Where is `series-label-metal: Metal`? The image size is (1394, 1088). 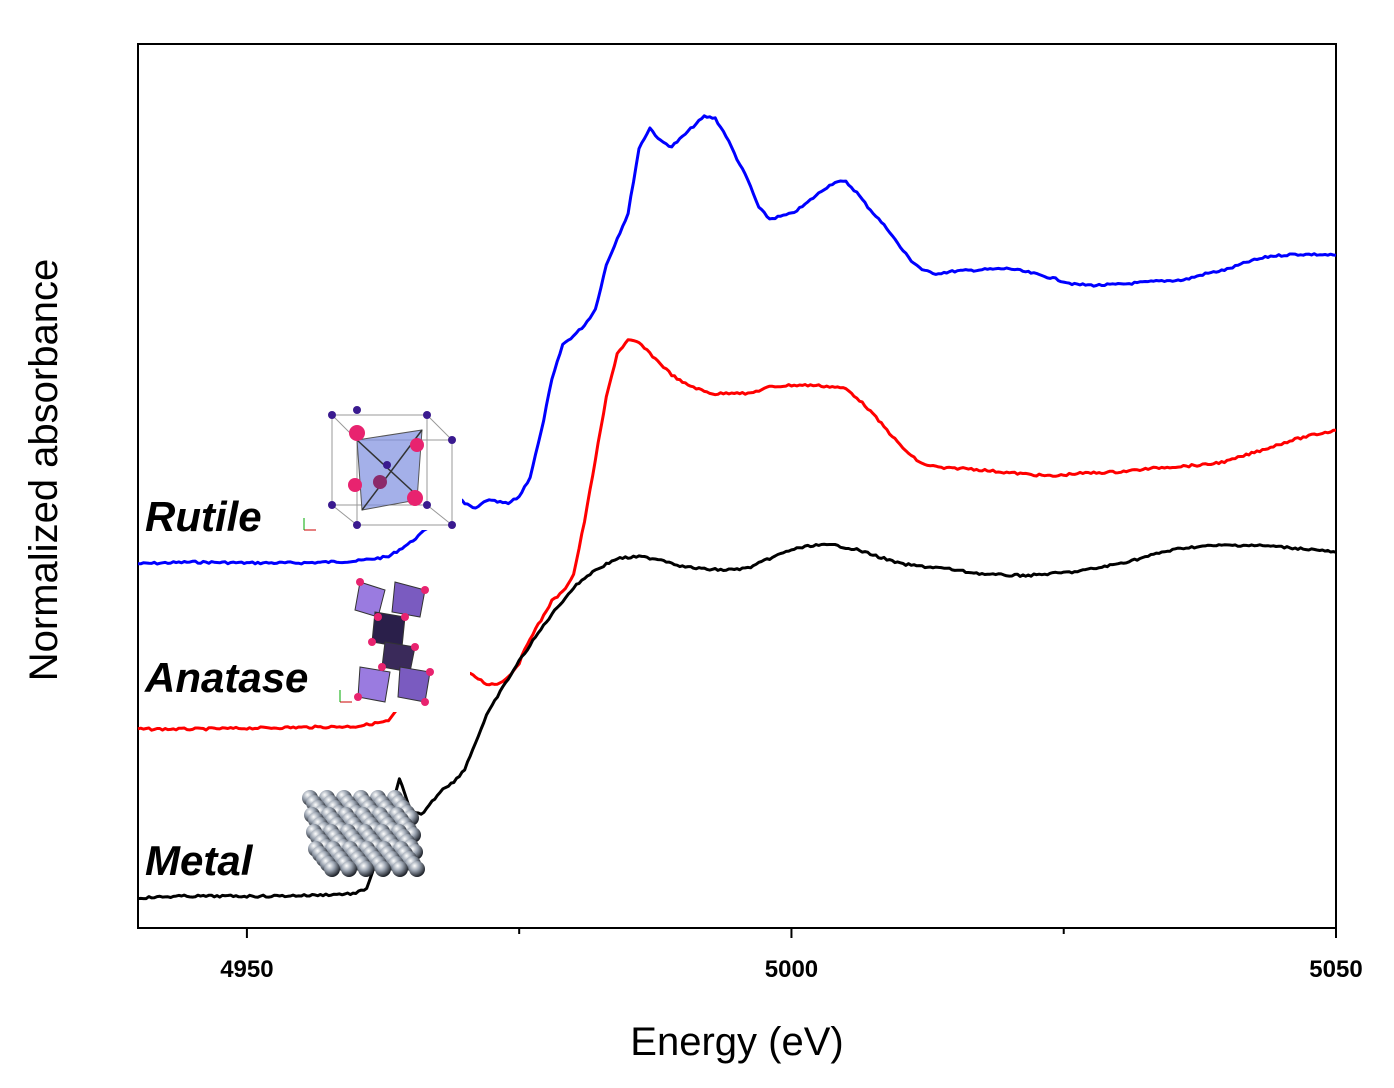
series-label-metal: Metal is located at coordinates (199, 860).